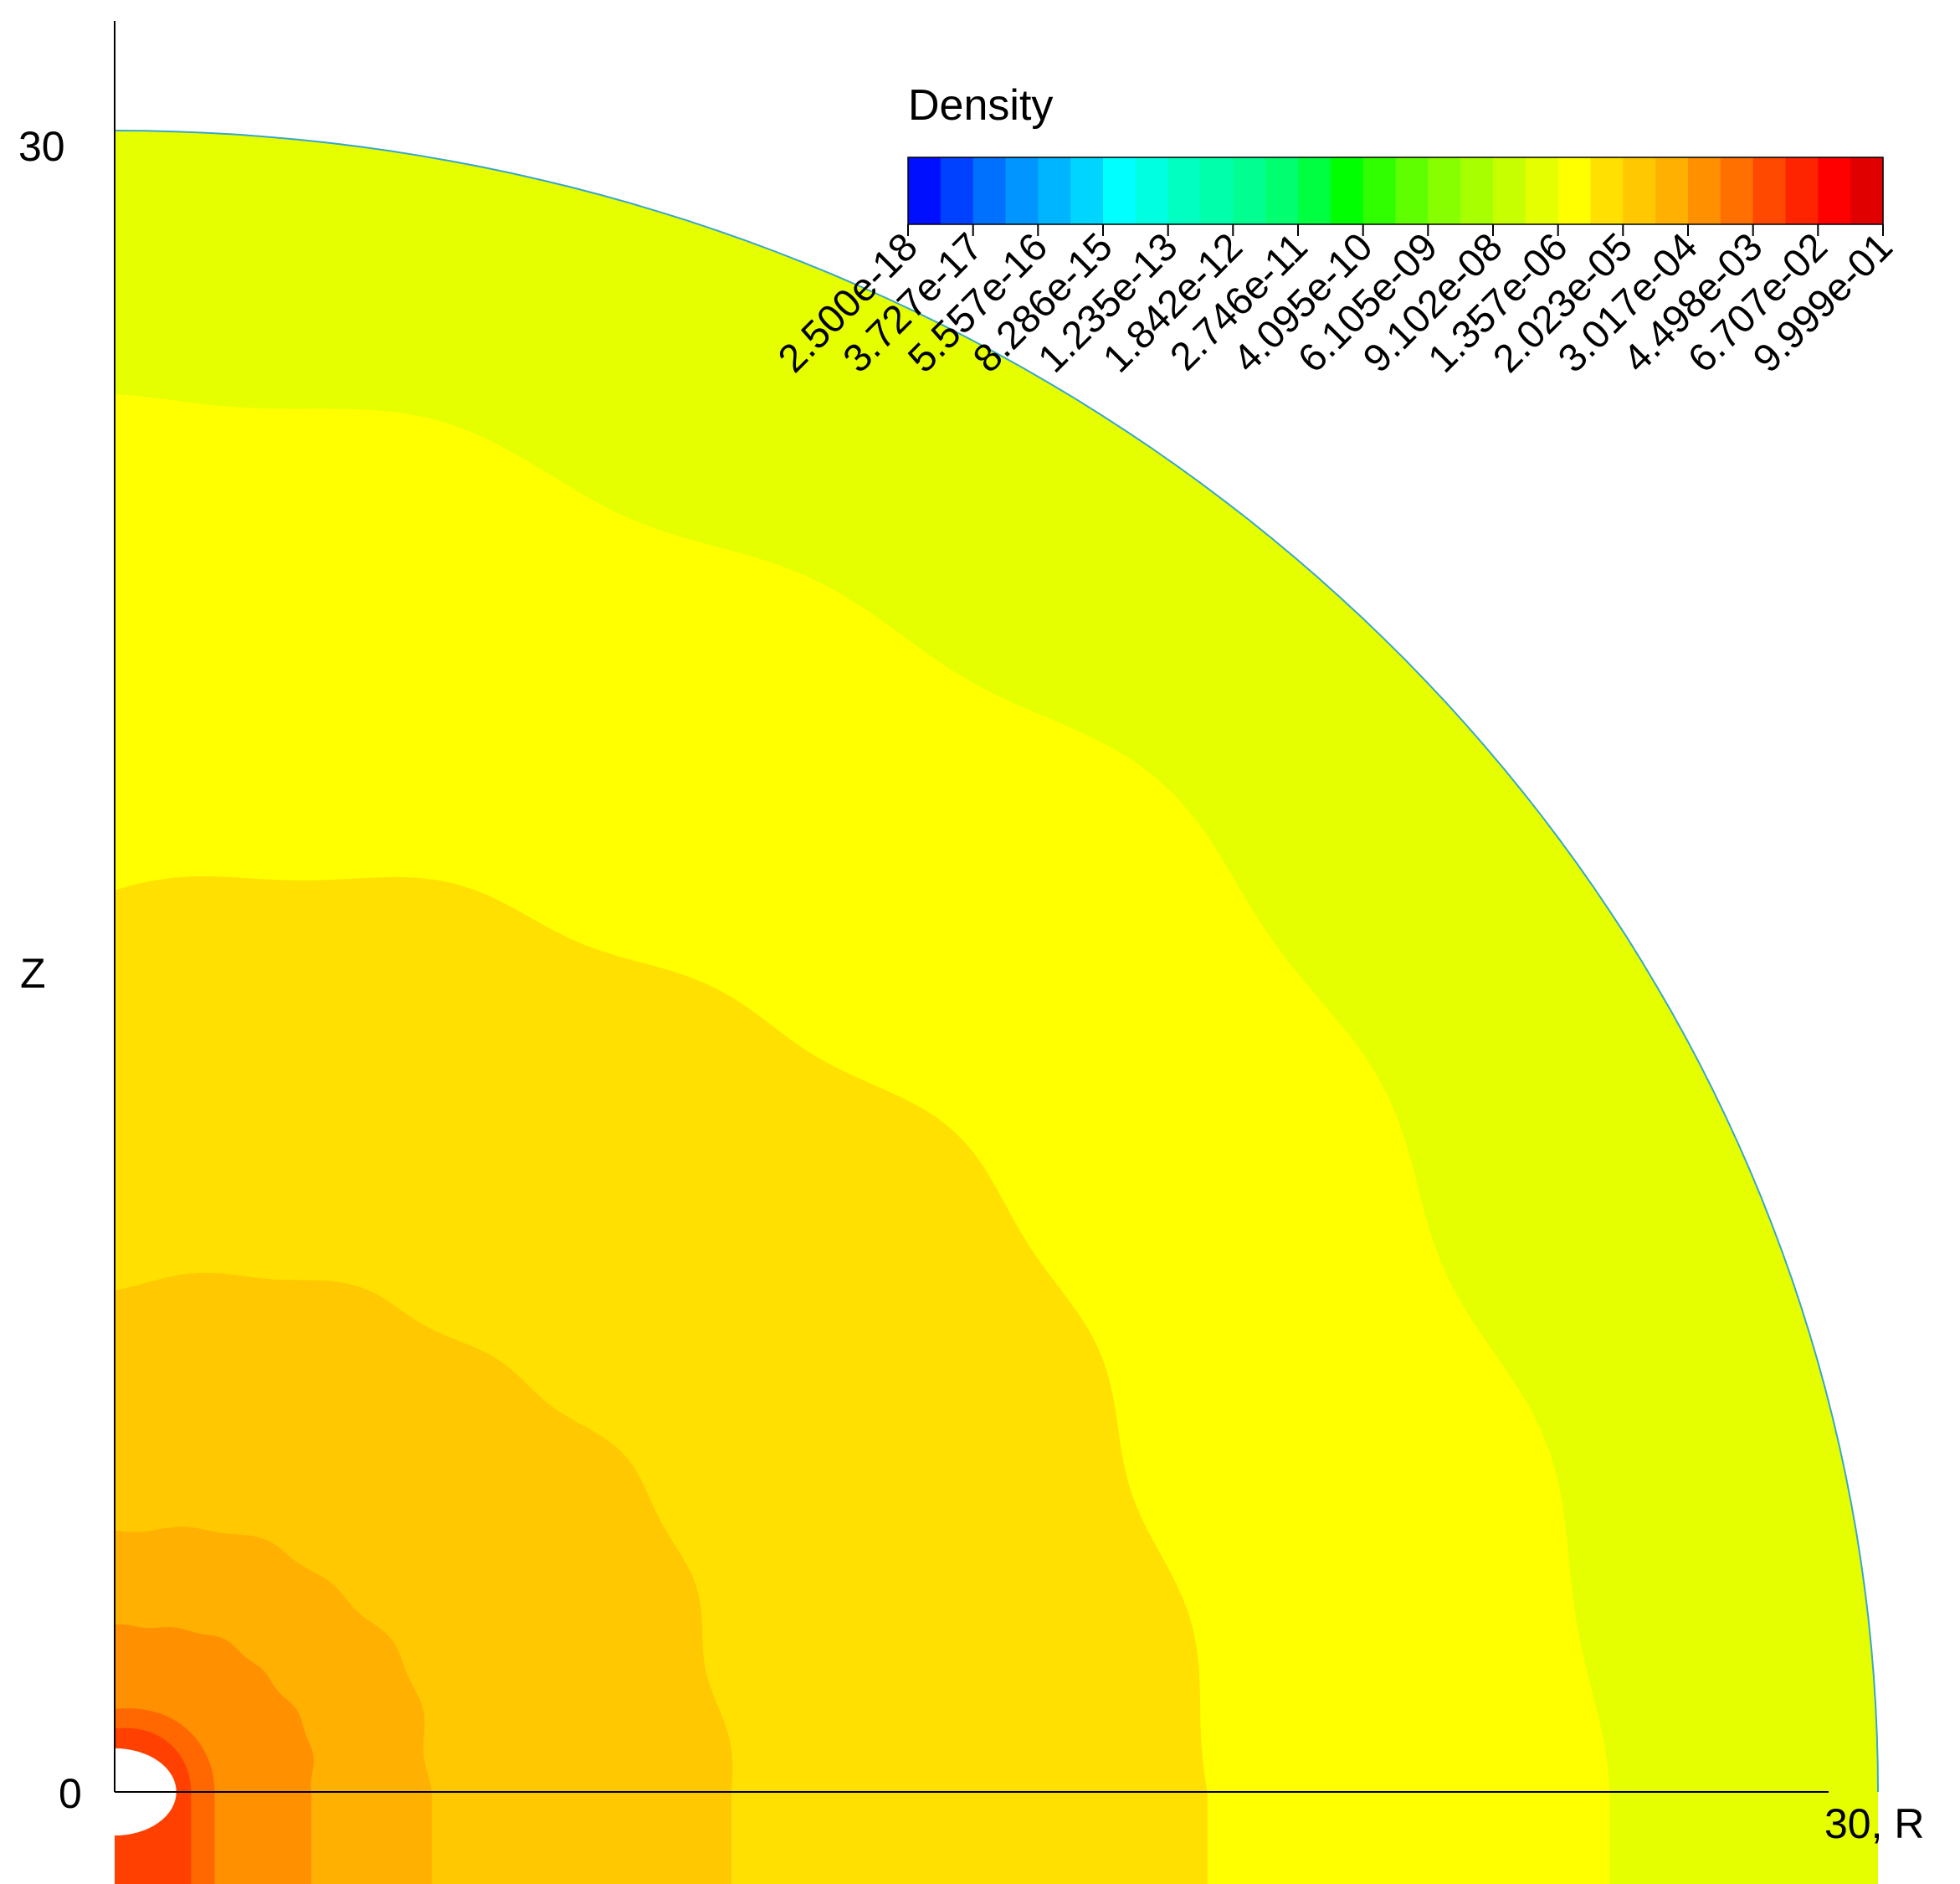  Describe the element at coordinates (1874, 1823) in the screenshot. I see `x-tick-label-30: 30, R` at that location.